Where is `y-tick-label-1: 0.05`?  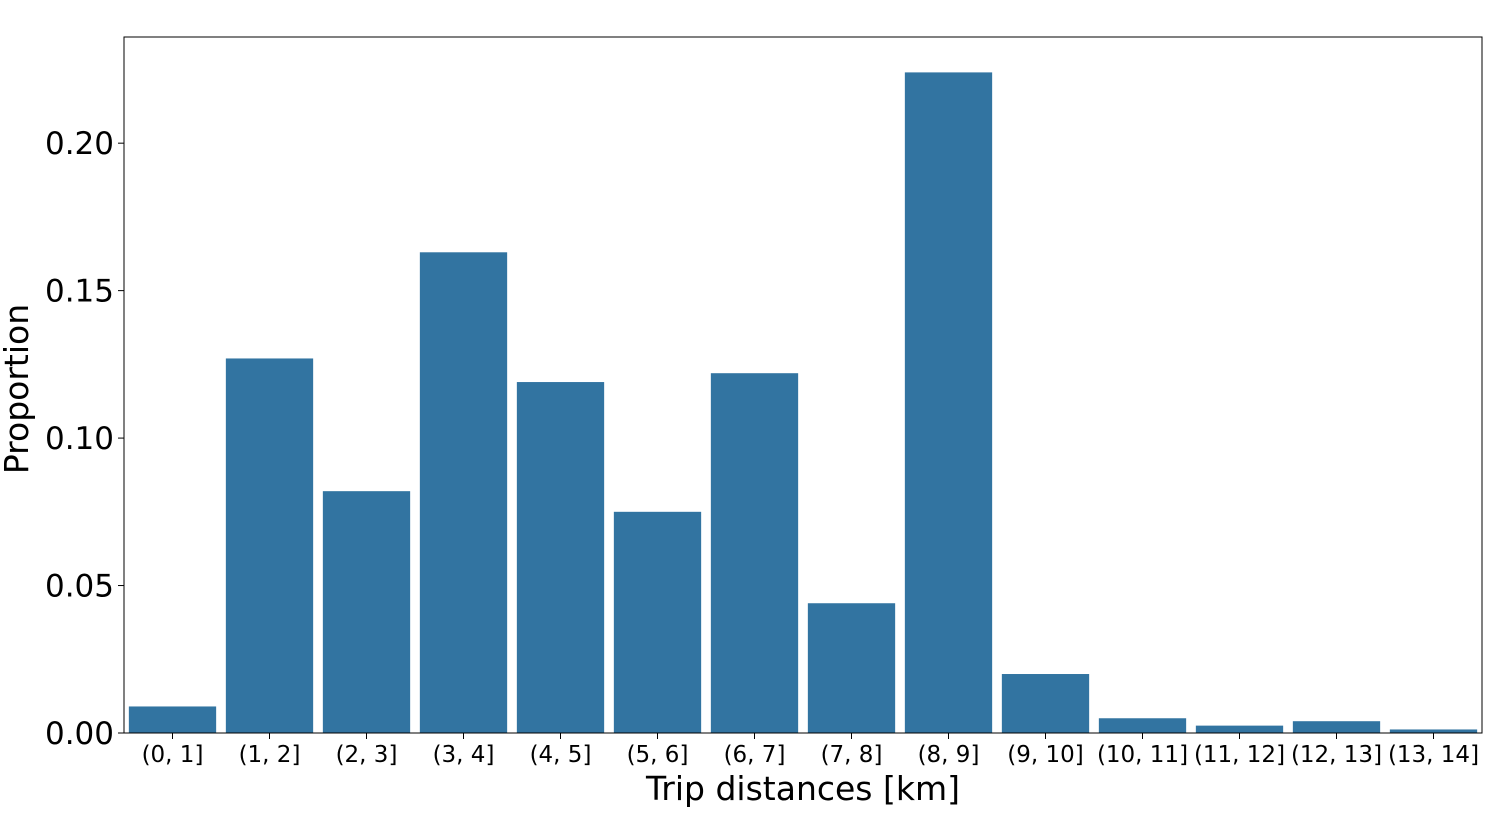
y-tick-label-1: 0.05 is located at coordinates (79, 587).